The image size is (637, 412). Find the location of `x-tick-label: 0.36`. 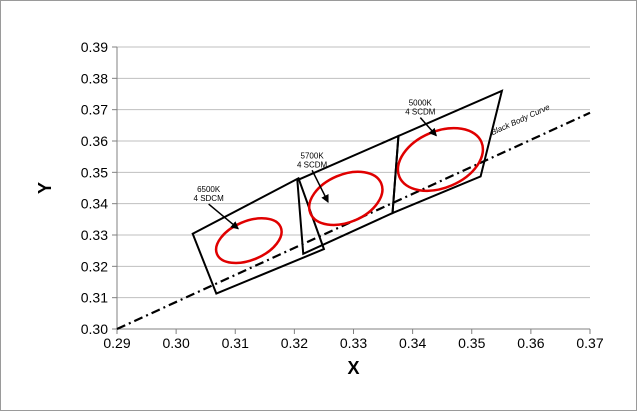

x-tick-label: 0.36 is located at coordinates (530, 343).